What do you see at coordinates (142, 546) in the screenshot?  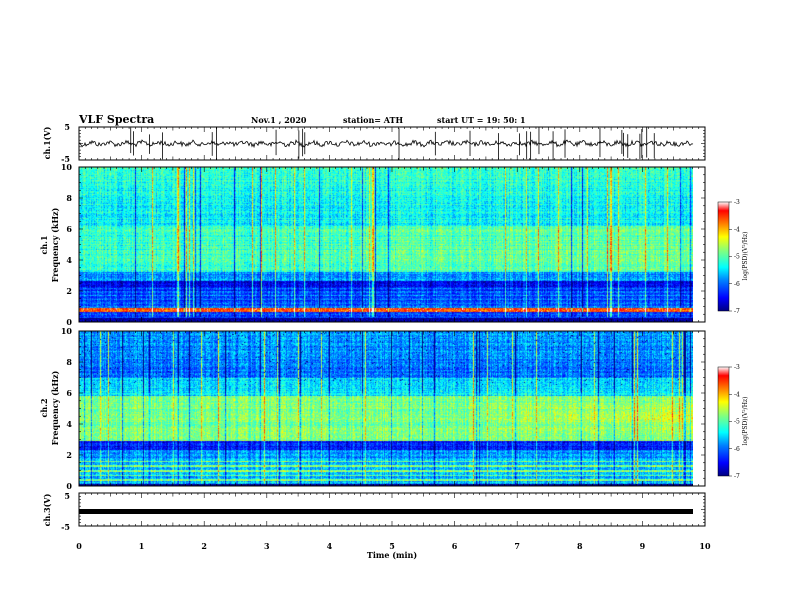 I see `time-tick-label: 1` at bounding box center [142, 546].